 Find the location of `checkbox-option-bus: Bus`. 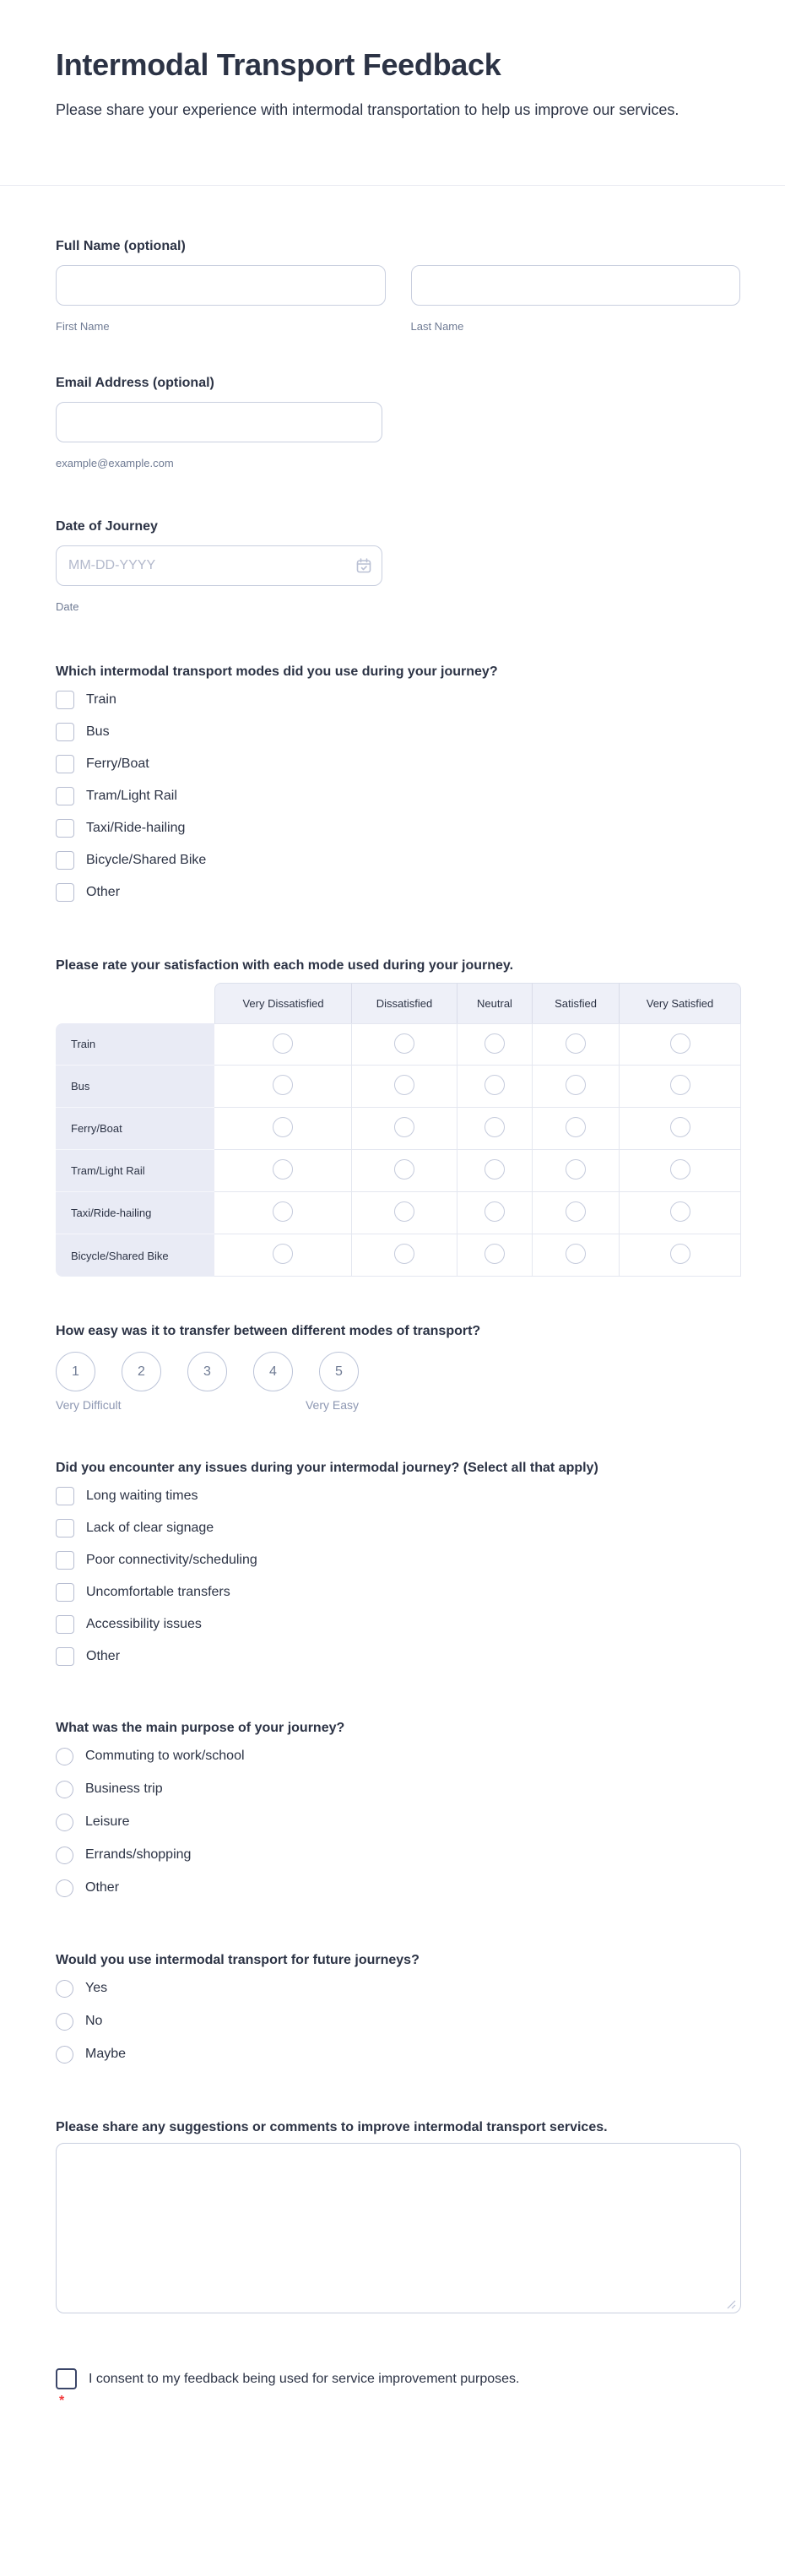

checkbox-option-bus: Bus is located at coordinates (398, 732).